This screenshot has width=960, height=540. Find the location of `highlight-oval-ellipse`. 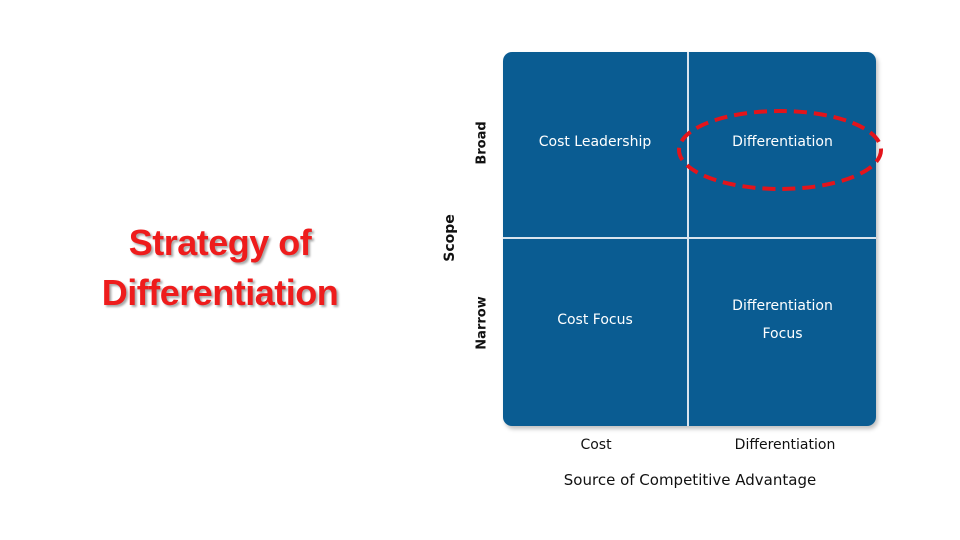

highlight-oval-ellipse is located at coordinates (780, 150).